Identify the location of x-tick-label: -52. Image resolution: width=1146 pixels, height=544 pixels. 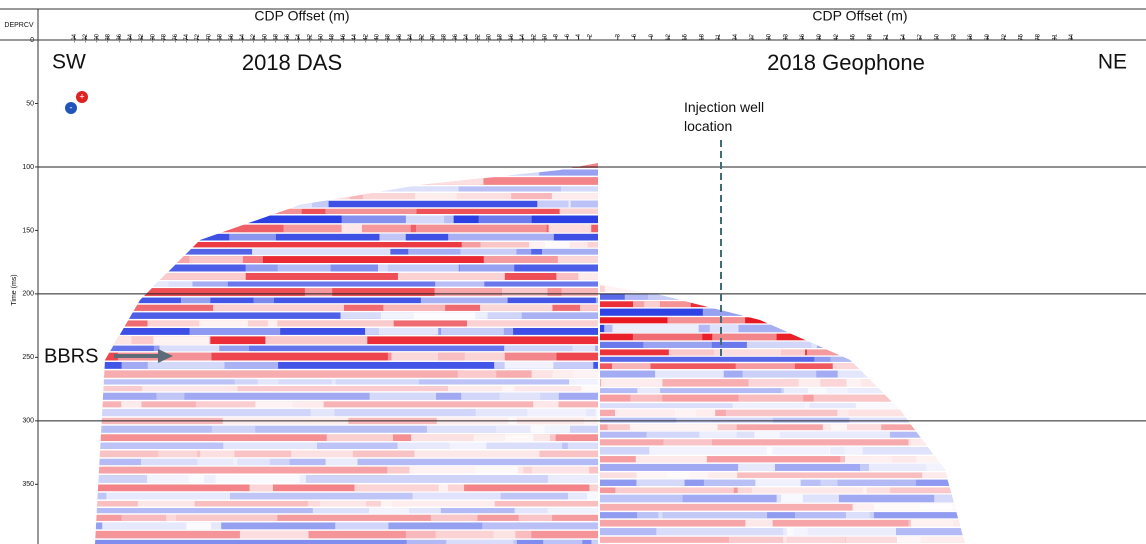
(310, 37).